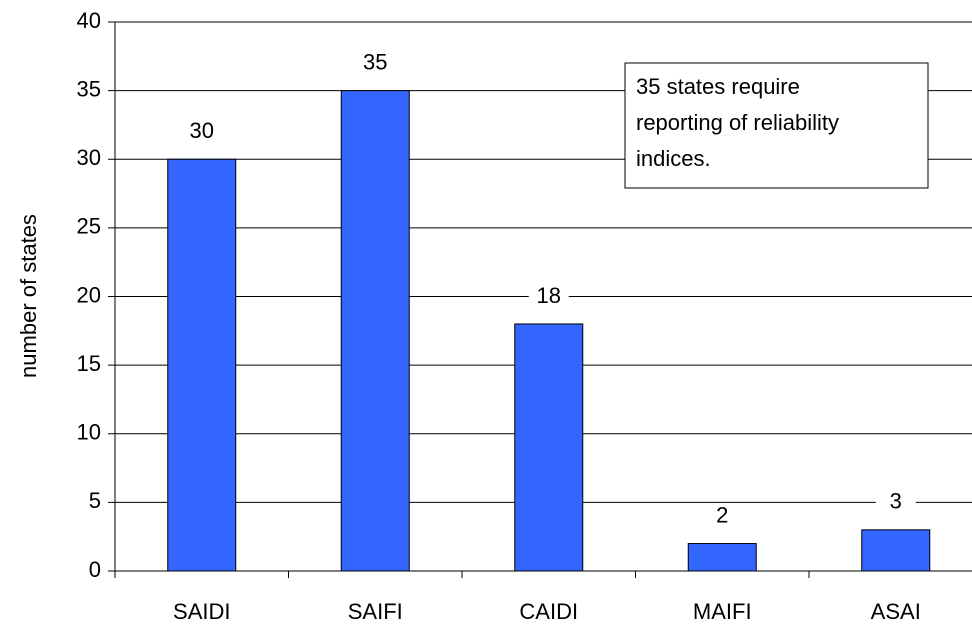 The height and width of the screenshot is (626, 972). I want to click on x-tick-label: CAIDI, so click(548, 611).